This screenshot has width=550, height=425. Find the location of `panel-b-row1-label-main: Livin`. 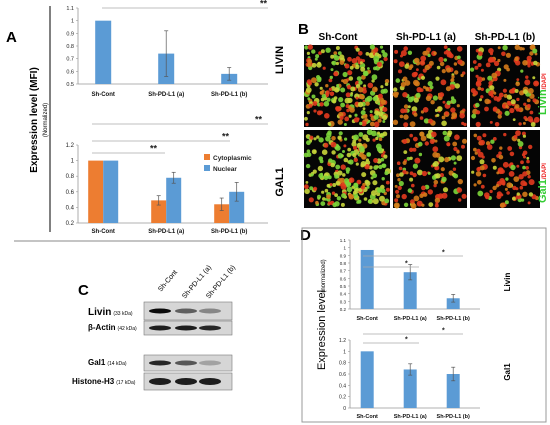

panel-b-row1-label-main: Livin is located at coordinates (543, 102).